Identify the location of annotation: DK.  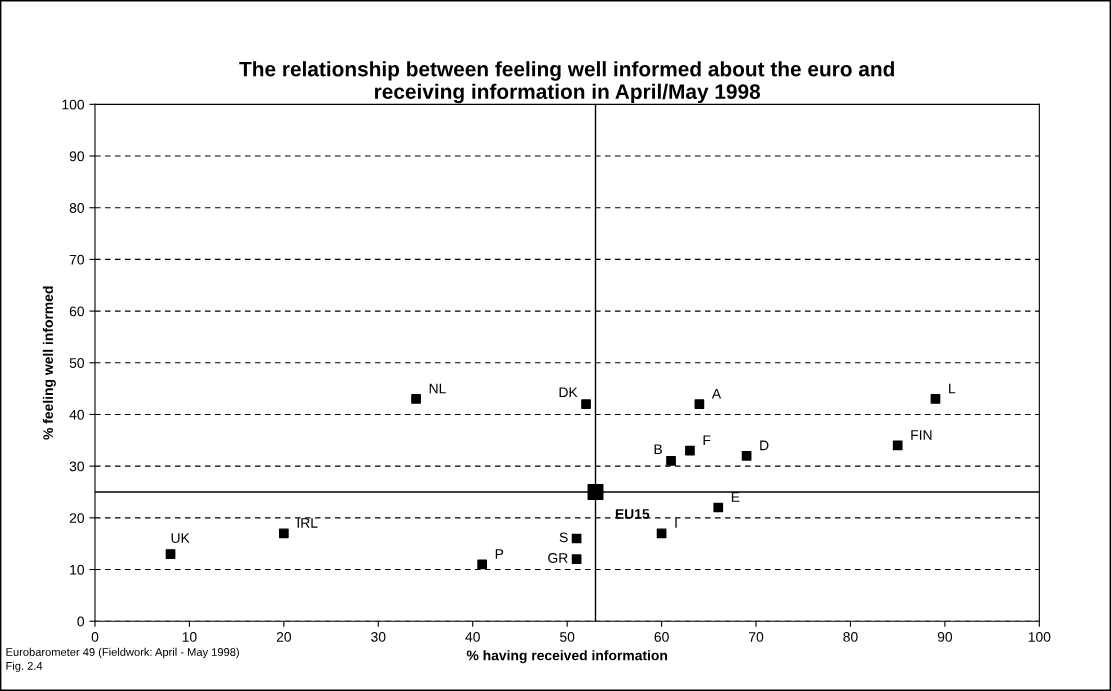
(568, 392).